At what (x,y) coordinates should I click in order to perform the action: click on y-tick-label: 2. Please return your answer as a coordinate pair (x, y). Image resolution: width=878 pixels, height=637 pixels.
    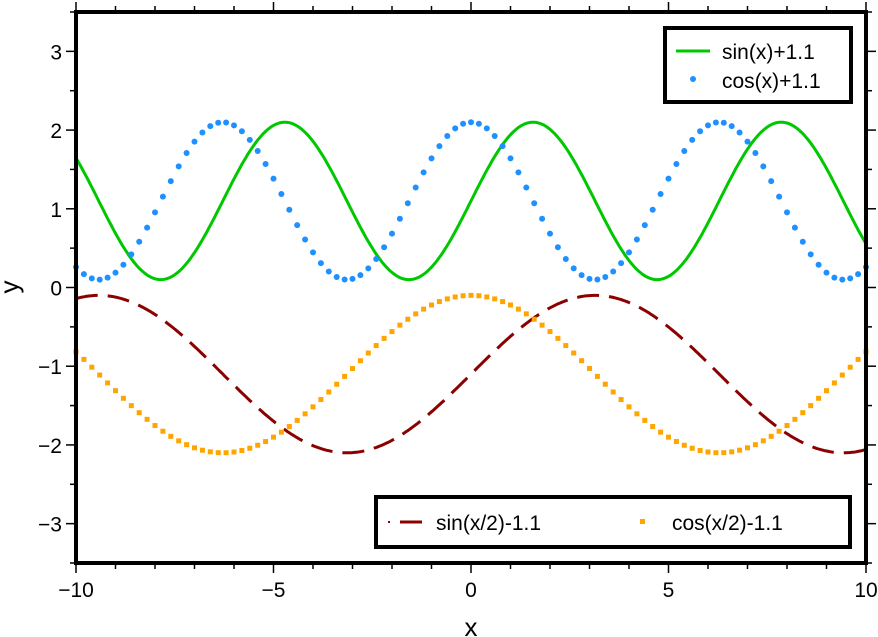
    Looking at the image, I should click on (56, 131).